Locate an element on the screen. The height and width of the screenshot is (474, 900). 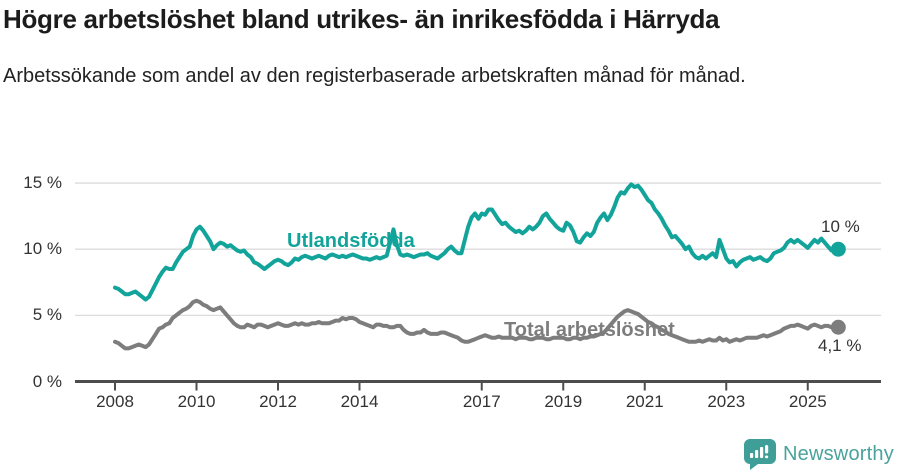
x-axis-label: 2008 is located at coordinates (115, 401).